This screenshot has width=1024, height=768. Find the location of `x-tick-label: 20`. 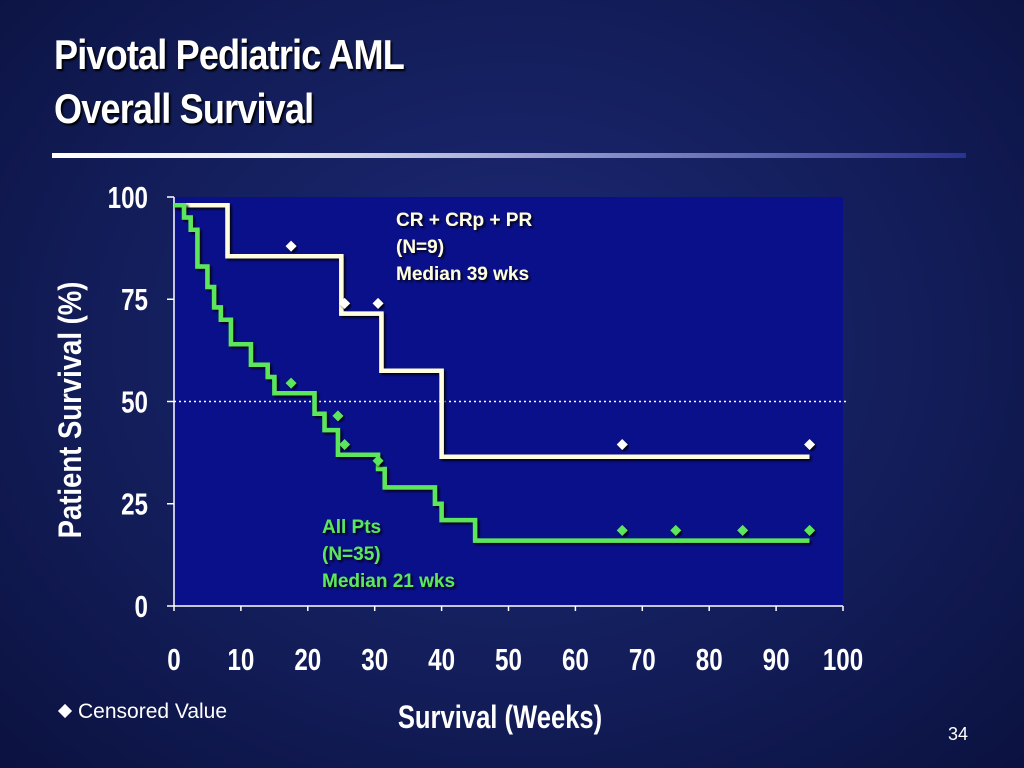

x-tick-label: 20 is located at coordinates (307, 659).